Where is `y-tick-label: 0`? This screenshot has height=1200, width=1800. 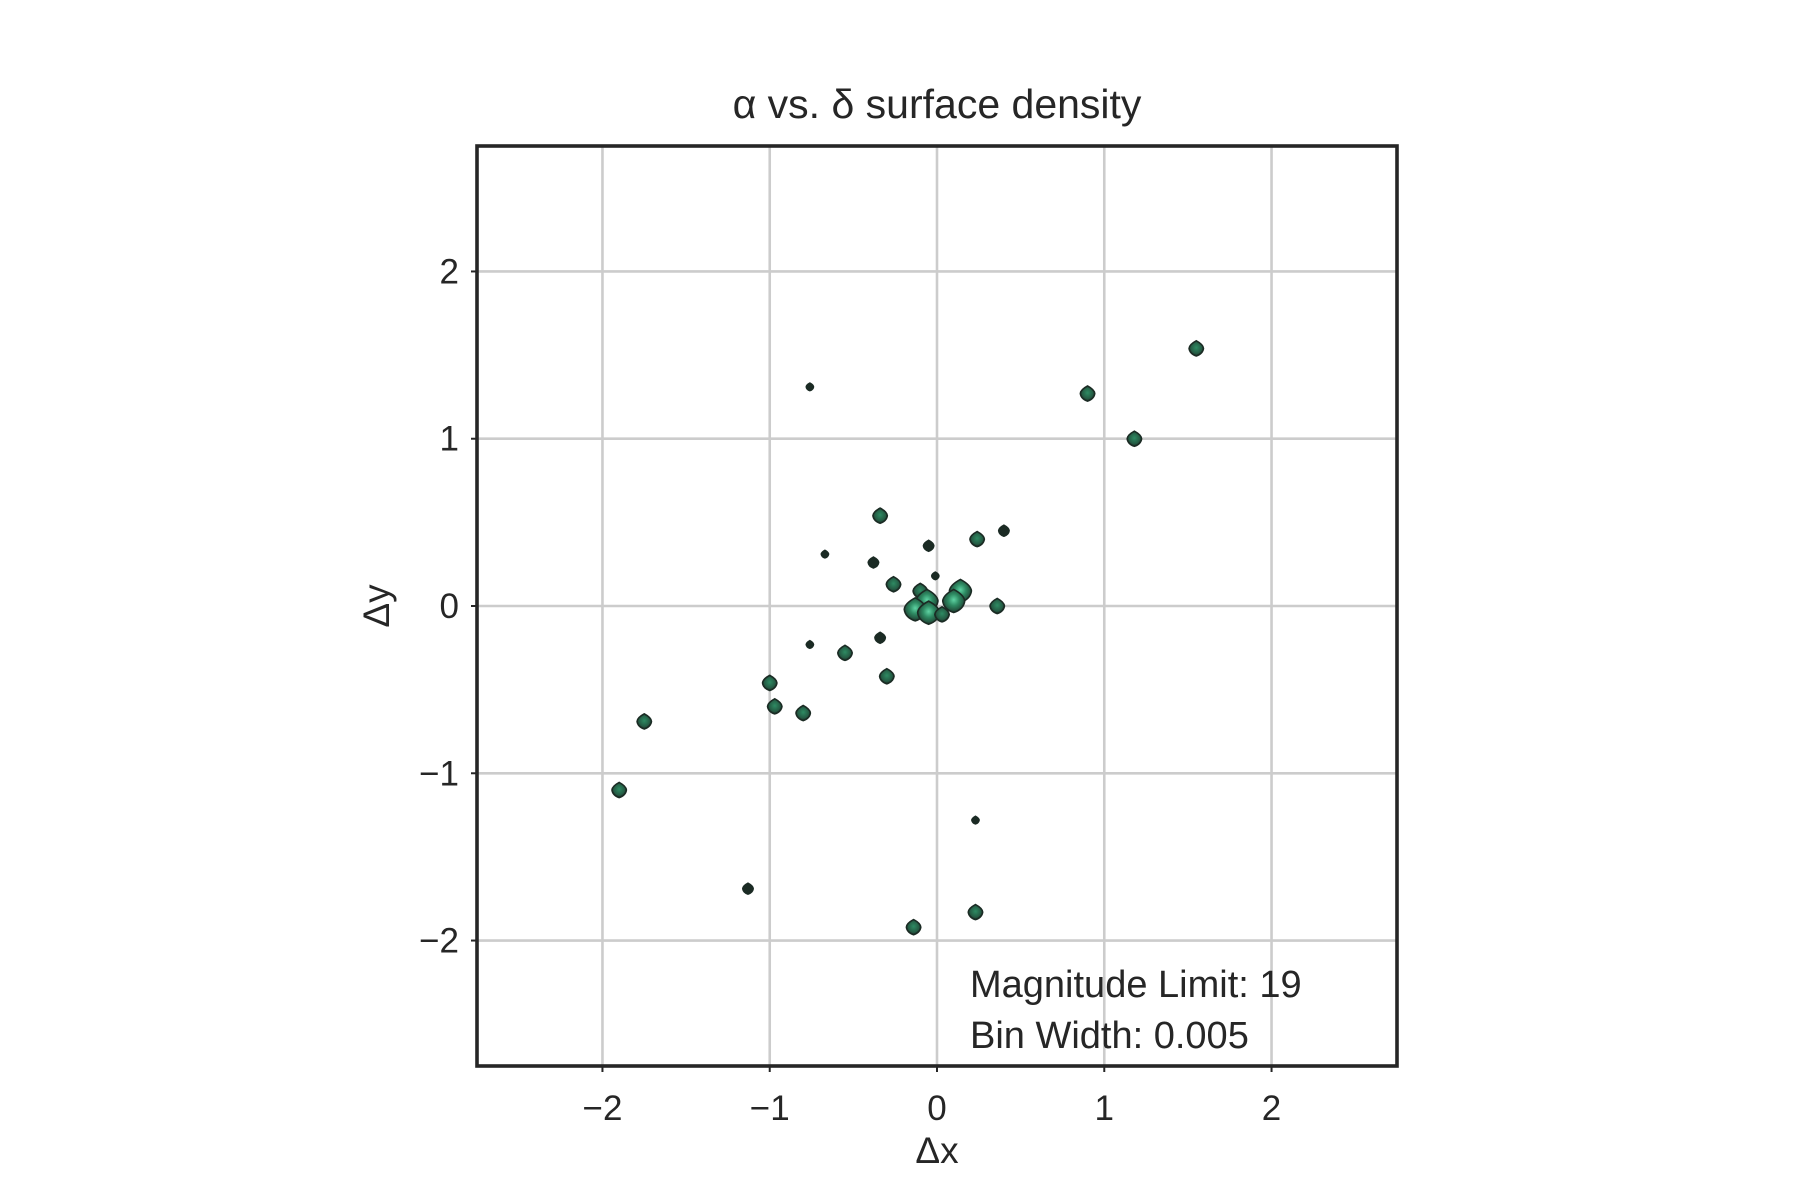 y-tick-label: 0 is located at coordinates (449, 606).